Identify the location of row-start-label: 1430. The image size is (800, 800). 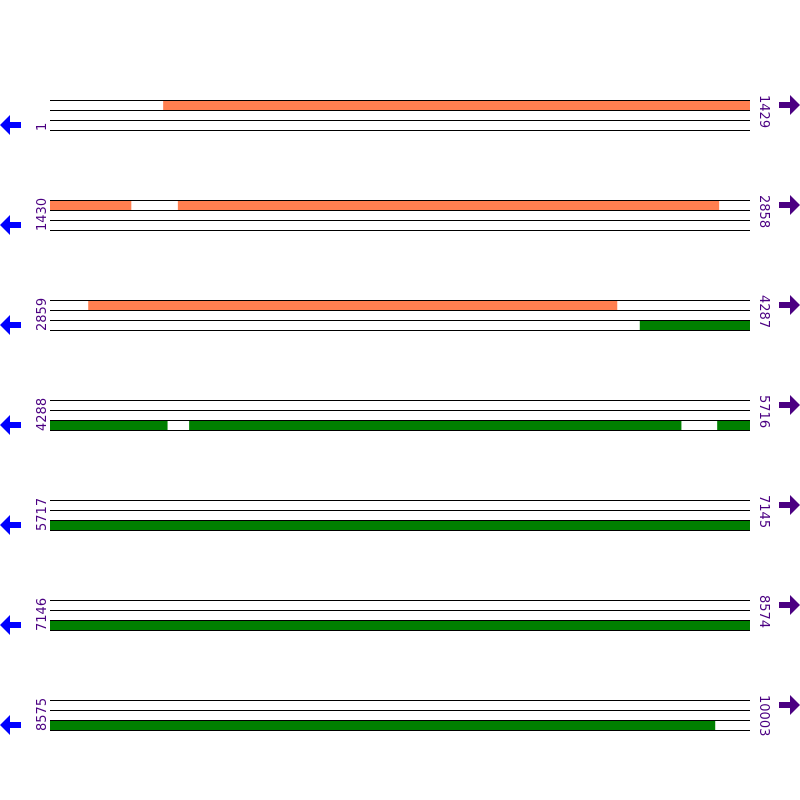
(42, 214).